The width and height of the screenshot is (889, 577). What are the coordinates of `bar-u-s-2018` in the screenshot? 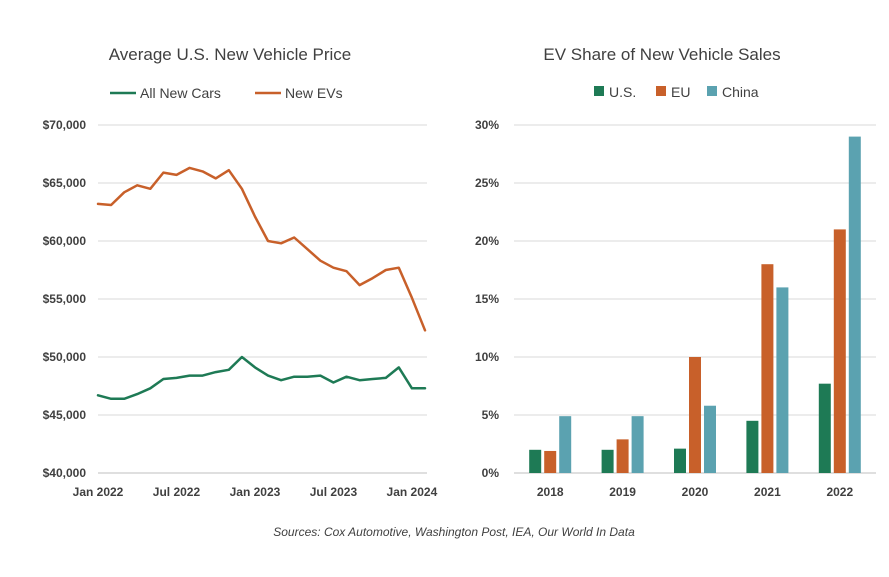 It's located at (535, 461).